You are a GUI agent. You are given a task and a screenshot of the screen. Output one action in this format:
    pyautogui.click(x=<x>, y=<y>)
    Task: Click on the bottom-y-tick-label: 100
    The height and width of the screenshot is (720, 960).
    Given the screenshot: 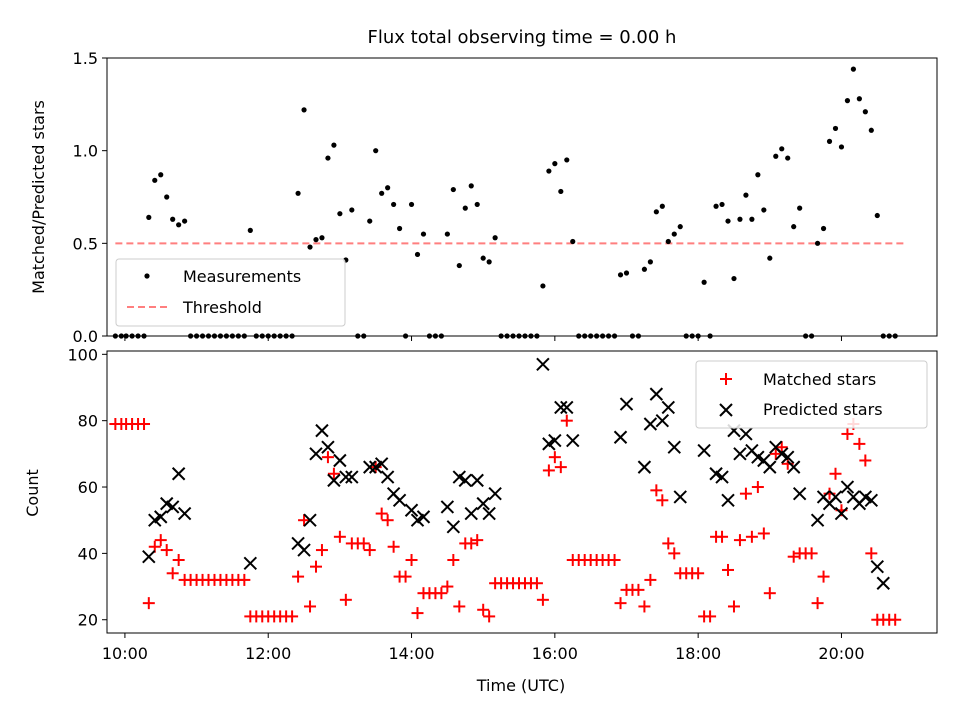 What is the action you would take?
    pyautogui.click(x=82, y=354)
    